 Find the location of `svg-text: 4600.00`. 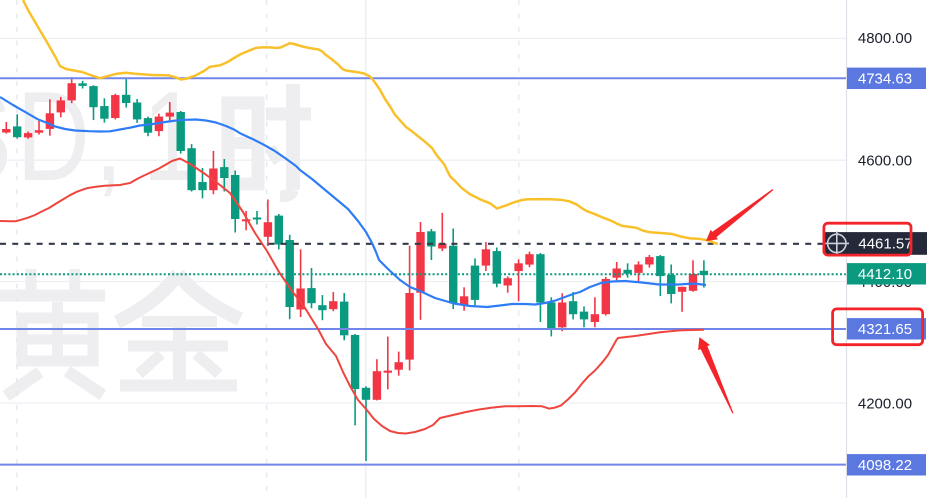

svg-text: 4600.00 is located at coordinates (885, 161).